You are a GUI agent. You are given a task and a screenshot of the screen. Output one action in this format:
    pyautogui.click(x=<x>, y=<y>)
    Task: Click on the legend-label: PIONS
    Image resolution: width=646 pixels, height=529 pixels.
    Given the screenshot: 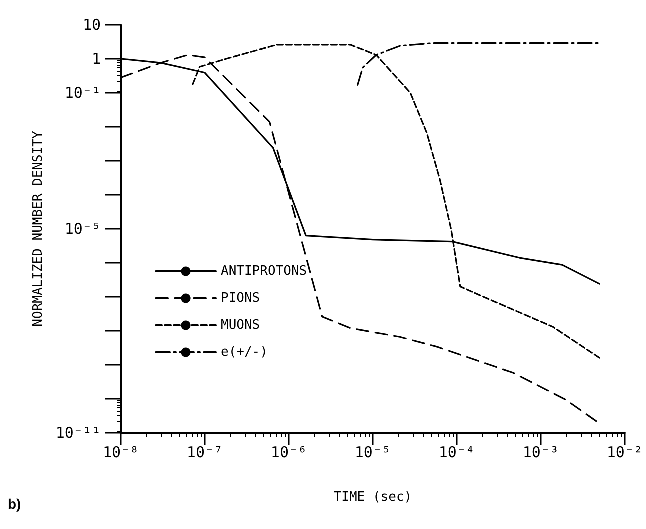 What is the action you would take?
    pyautogui.click(x=240, y=298)
    